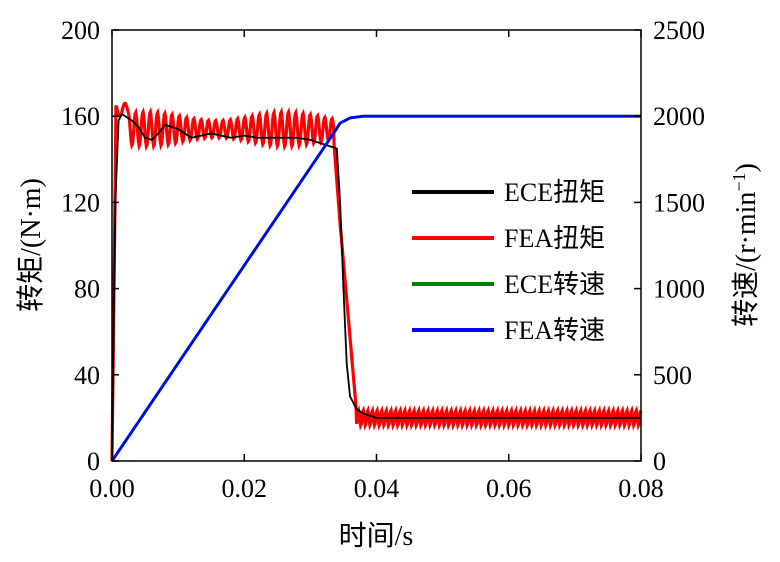  I want to click on y-tick-right-label: 1500, so click(679, 202).